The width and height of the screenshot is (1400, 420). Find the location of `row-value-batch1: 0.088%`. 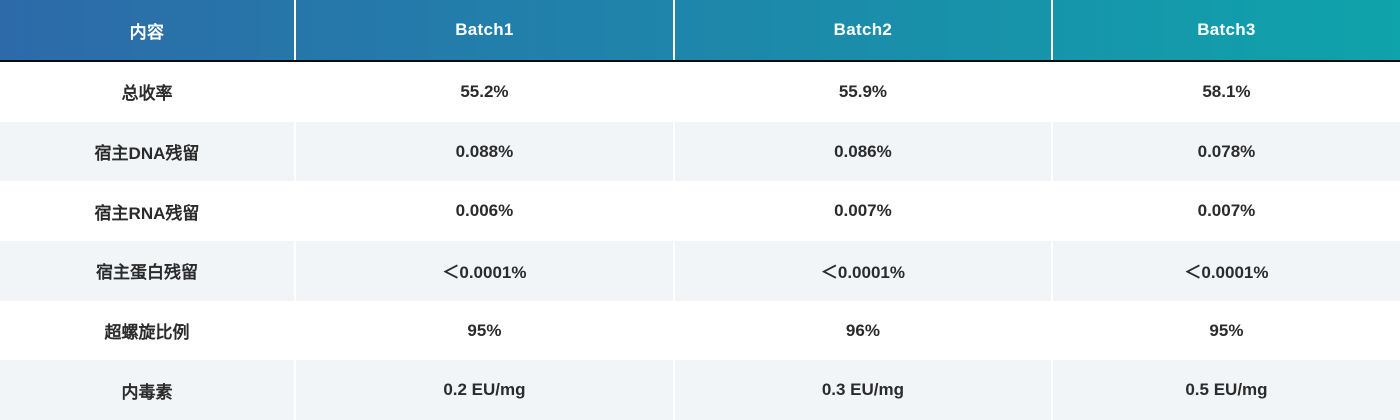

row-value-batch1: 0.088% is located at coordinates (485, 151).